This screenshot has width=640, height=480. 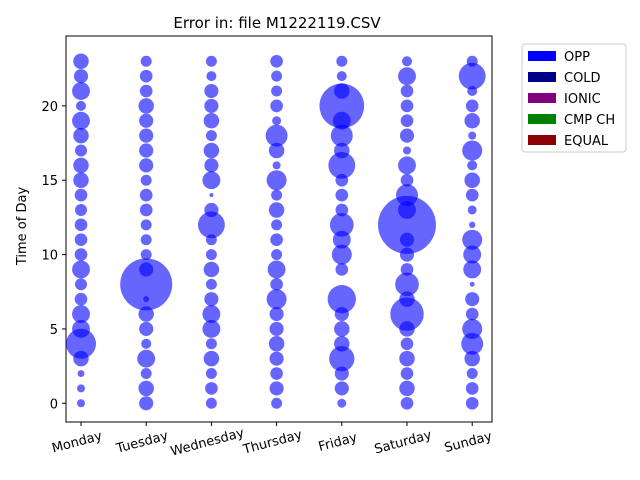 I want to click on legend-label: COLD, so click(x=582, y=78).